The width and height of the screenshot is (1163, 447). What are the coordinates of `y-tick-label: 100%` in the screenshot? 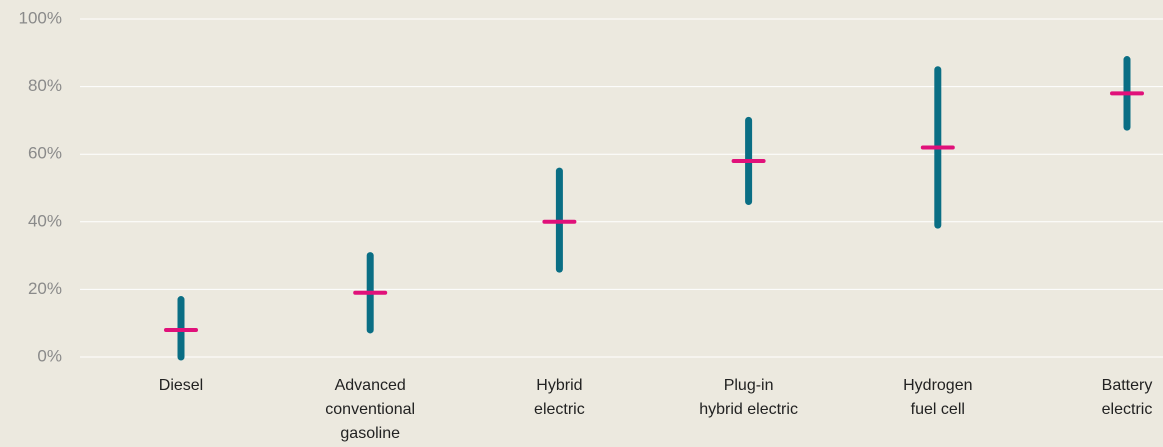 It's located at (40, 17).